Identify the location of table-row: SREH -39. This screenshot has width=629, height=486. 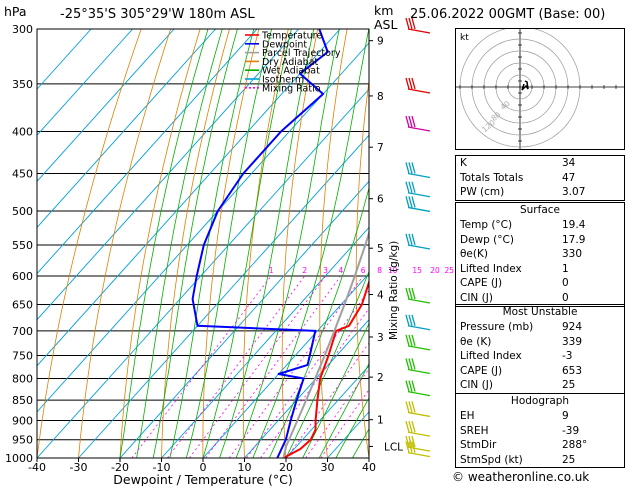
(540, 431).